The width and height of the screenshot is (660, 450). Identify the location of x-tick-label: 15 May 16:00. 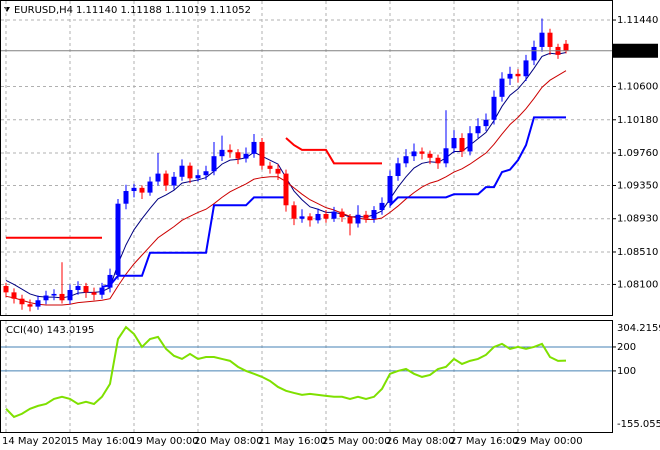
(100, 441).